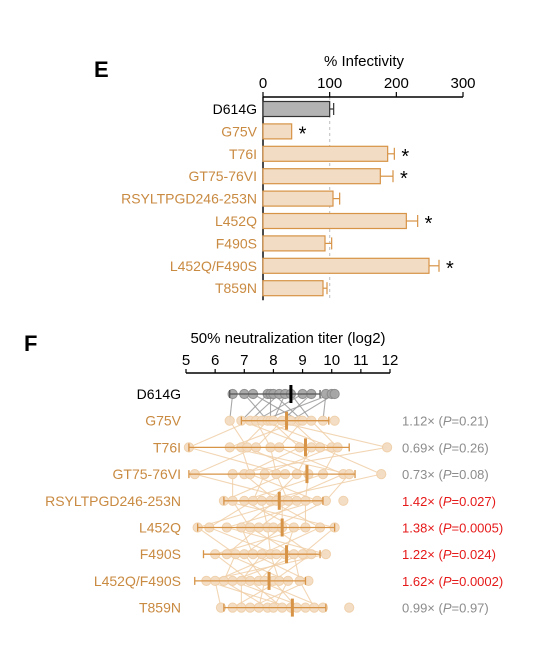 The height and width of the screenshot is (663, 550). Describe the element at coordinates (30, 343) in the screenshot. I see `panel-letter-f: F` at that location.